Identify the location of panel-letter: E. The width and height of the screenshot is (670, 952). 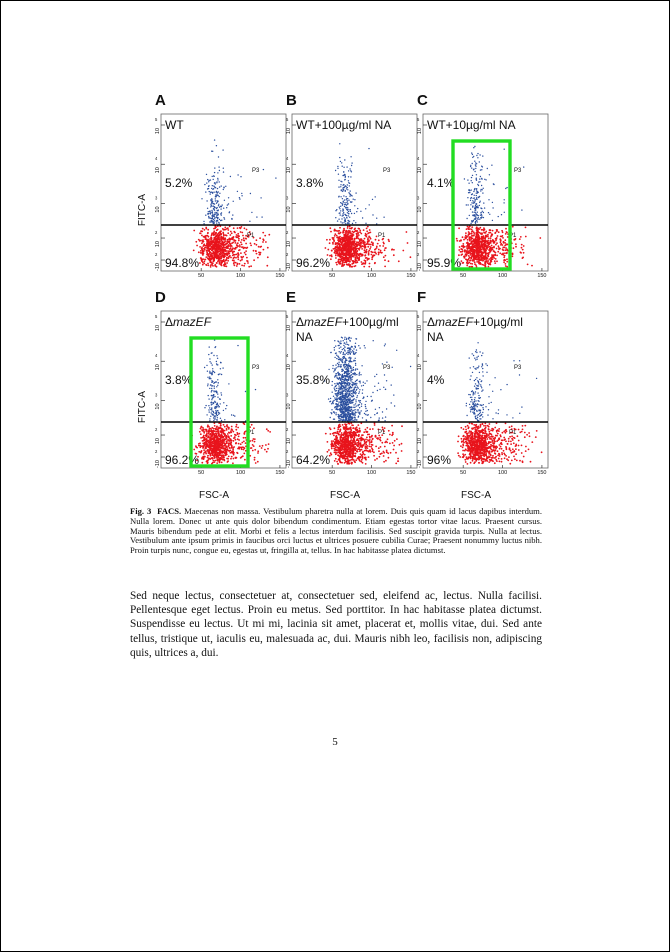
(291, 297).